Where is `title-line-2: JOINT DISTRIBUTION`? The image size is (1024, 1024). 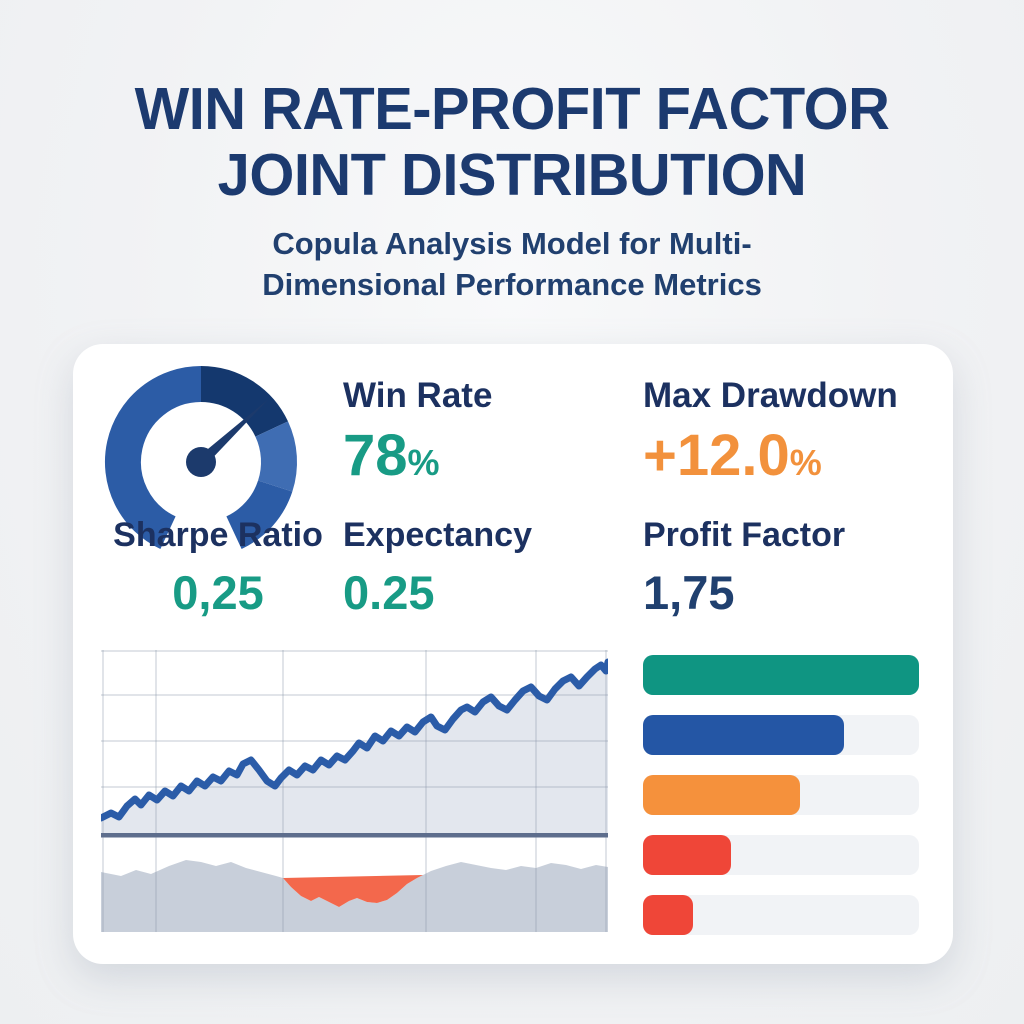 title-line-2: JOINT DISTRIBUTION is located at coordinates (512, 175).